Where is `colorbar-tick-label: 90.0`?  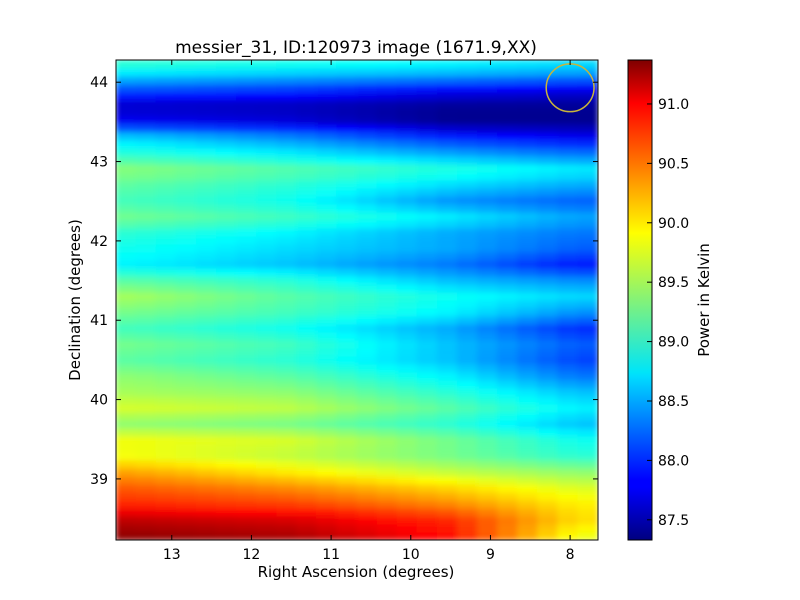 colorbar-tick-label: 90.0 is located at coordinates (673, 224).